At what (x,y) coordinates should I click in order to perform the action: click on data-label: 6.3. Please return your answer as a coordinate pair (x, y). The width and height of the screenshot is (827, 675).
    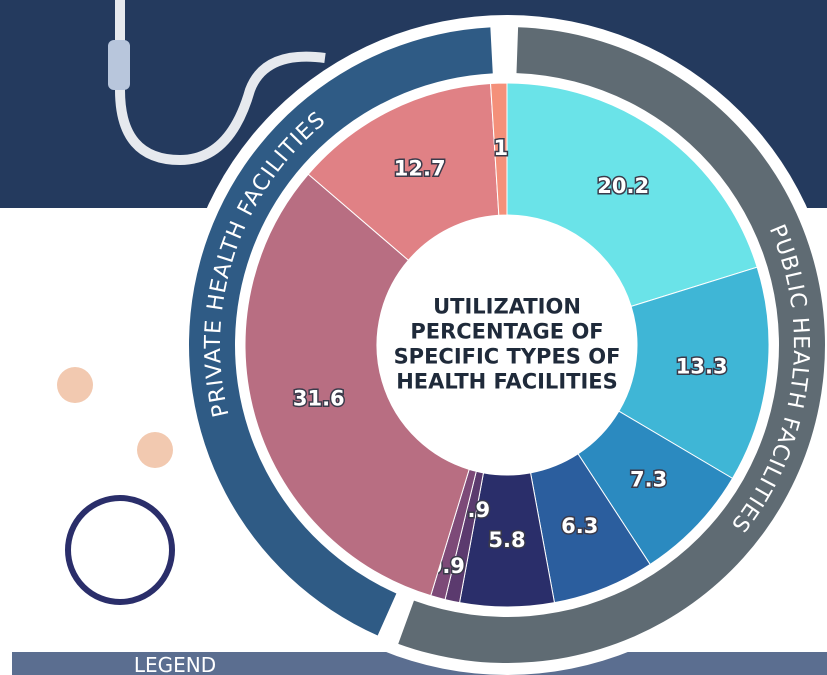
    Looking at the image, I should click on (579, 526).